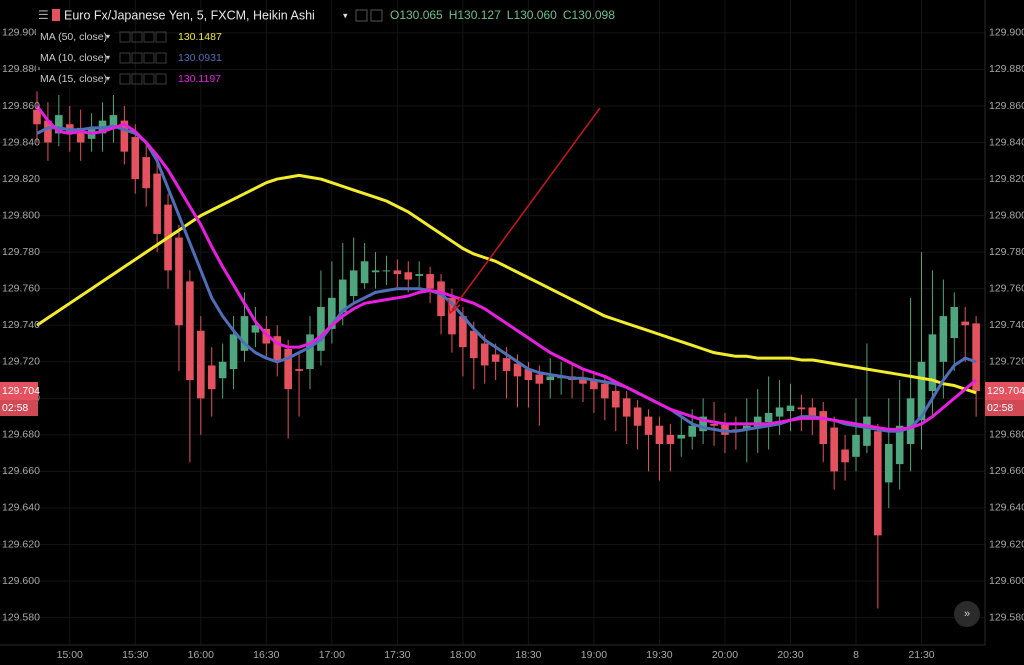 The width and height of the screenshot is (1024, 665). I want to click on y-tick-label: 129.880, so click(1006, 69).